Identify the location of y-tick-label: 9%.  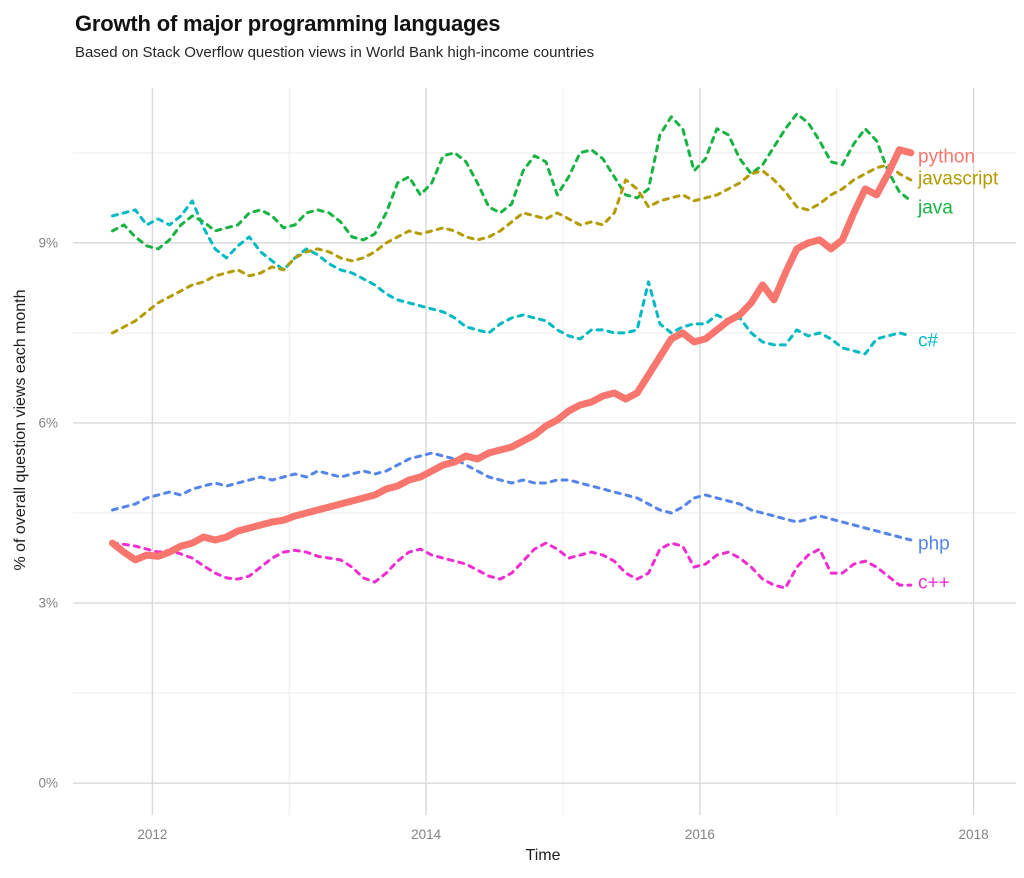
(48, 242).